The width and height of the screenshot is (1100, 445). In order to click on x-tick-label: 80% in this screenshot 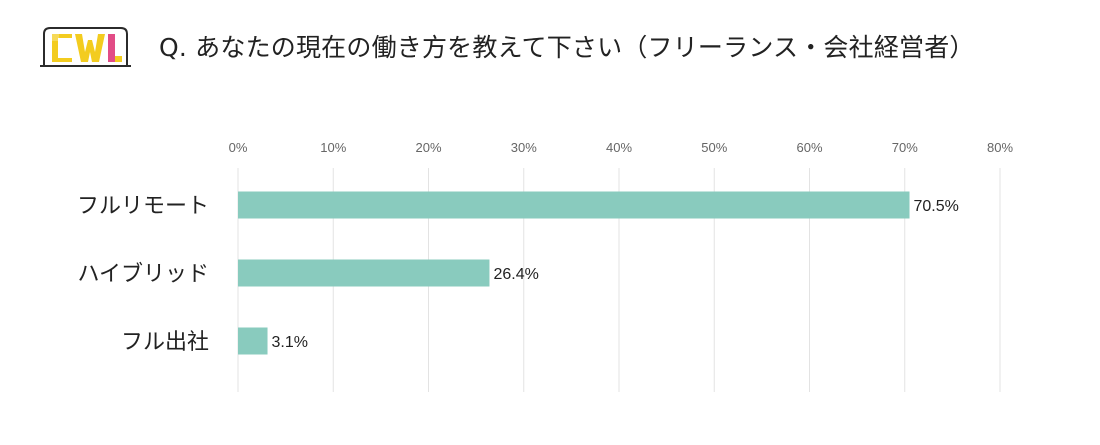, I will do `click(1000, 147)`.